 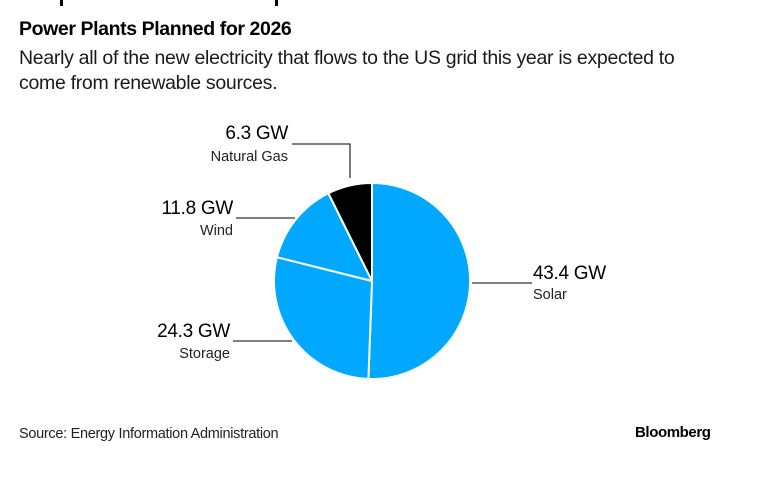 I want to click on data-label-storage-value: 24.3 GW, so click(x=193, y=331).